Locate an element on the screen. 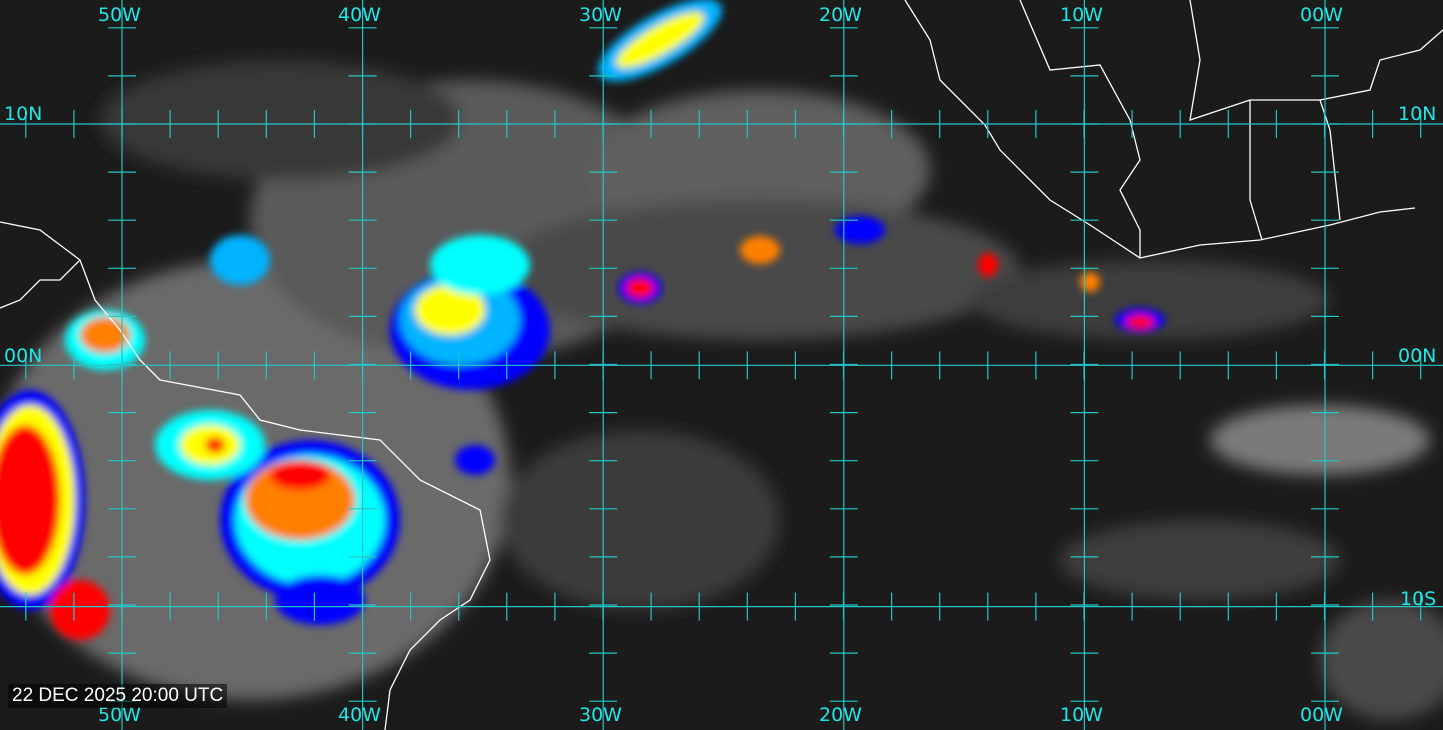 Image resolution: width=1443 pixels, height=730 pixels. timestamp: 22 DEC 2025 20:00 UTC is located at coordinates (118, 696).